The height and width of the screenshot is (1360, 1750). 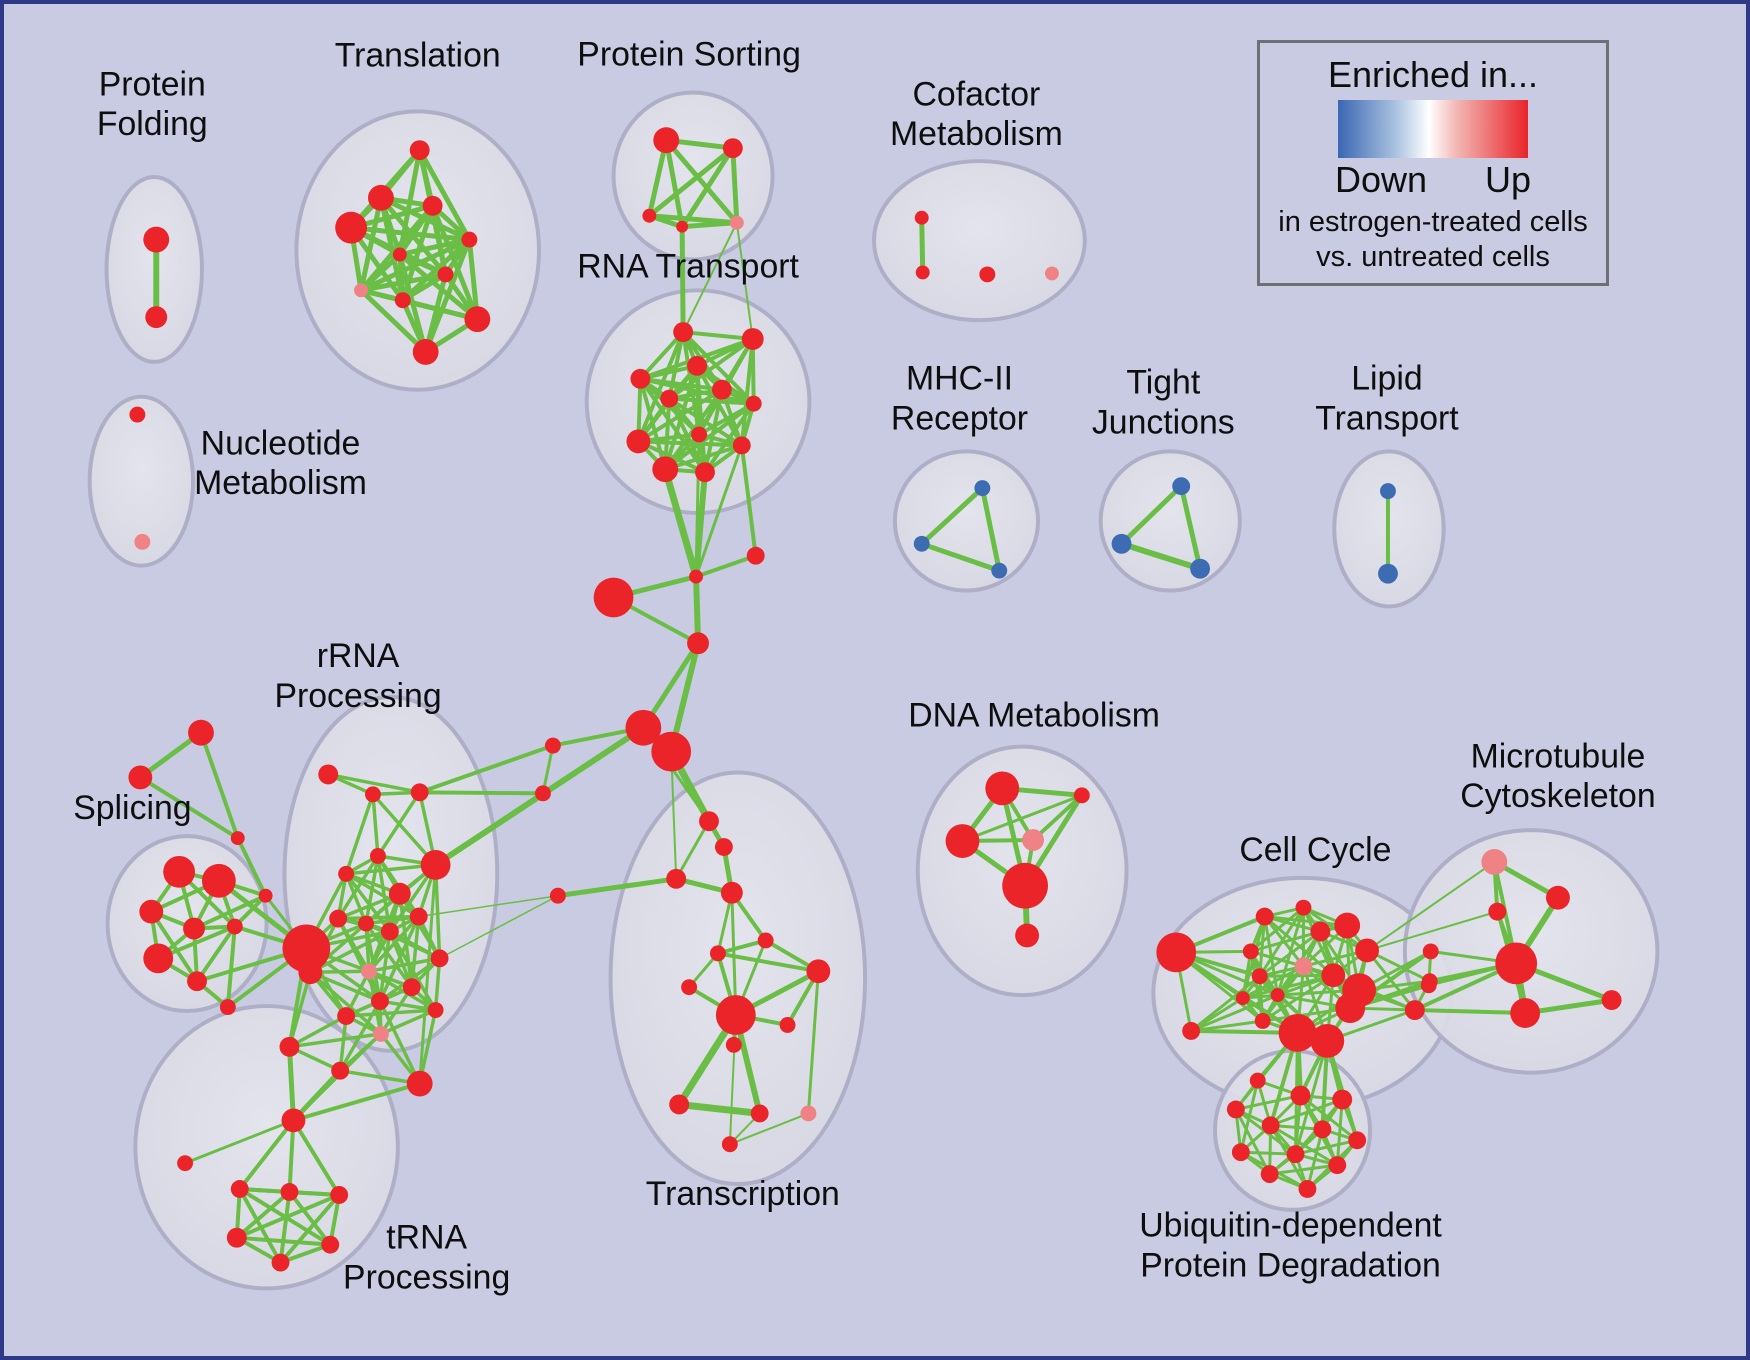 I want to click on node-tr9, so click(x=787, y=1025).